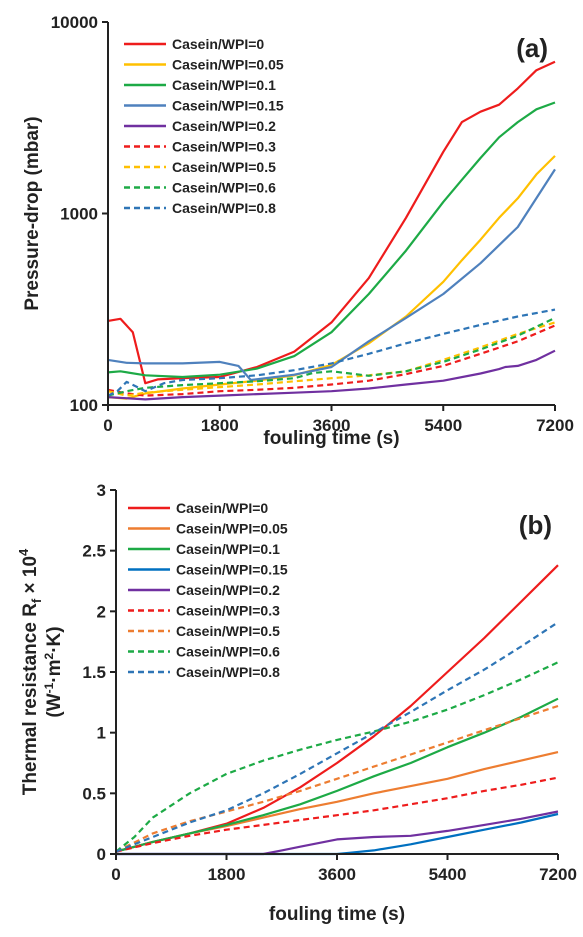 Image resolution: width=583 pixels, height=937 pixels. Describe the element at coordinates (101, 490) in the screenshot. I see `y-tick-label: 3` at that location.